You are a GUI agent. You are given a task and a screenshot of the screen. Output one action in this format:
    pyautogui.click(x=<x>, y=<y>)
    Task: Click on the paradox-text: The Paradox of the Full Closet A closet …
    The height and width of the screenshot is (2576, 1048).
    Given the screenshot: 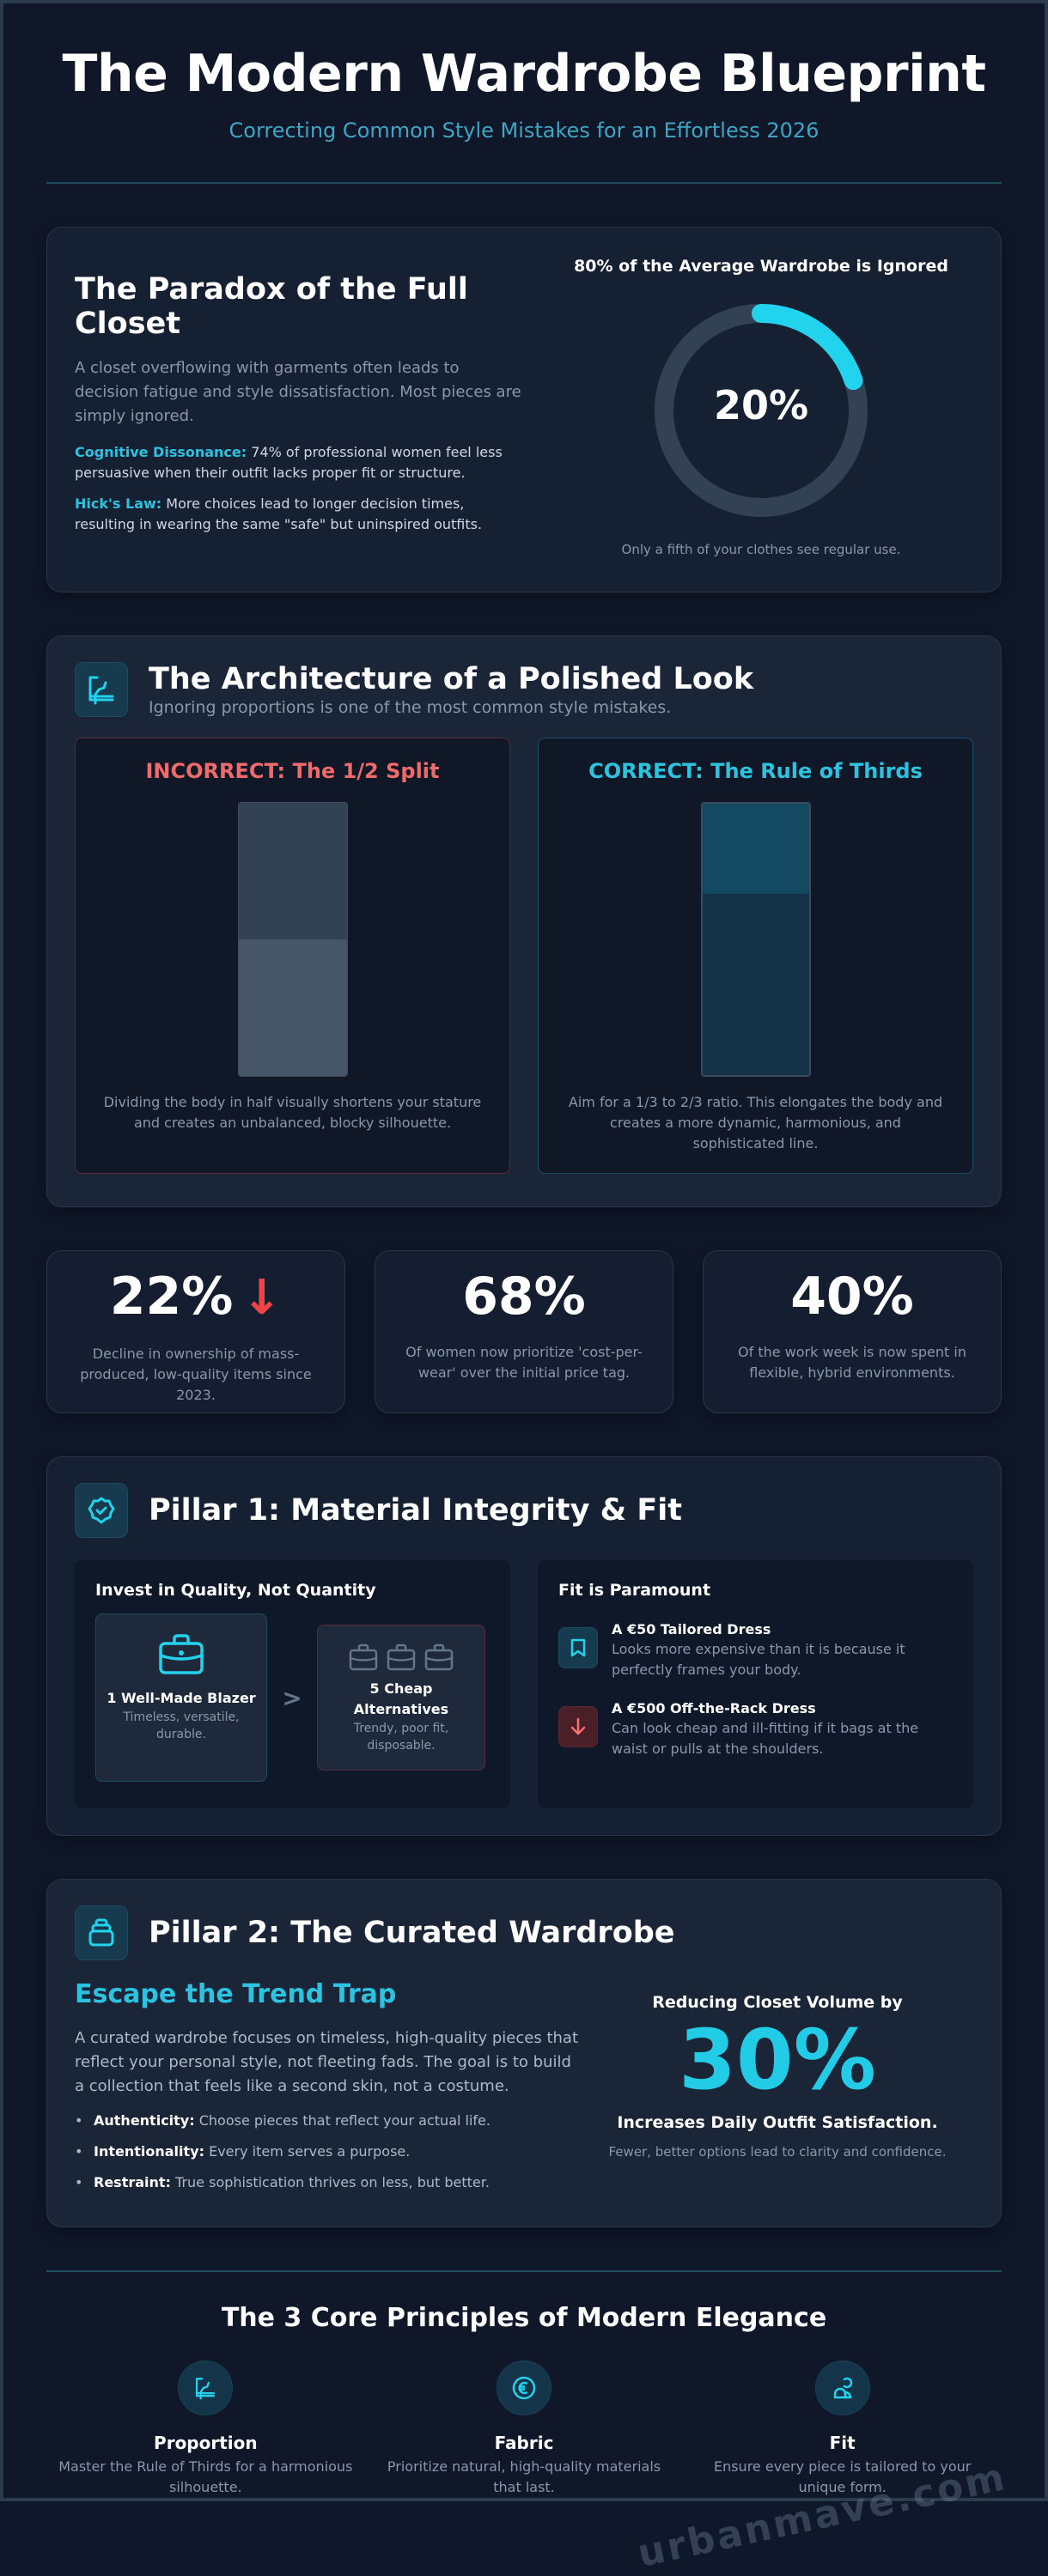 What is the action you would take?
    pyautogui.click(x=298, y=410)
    